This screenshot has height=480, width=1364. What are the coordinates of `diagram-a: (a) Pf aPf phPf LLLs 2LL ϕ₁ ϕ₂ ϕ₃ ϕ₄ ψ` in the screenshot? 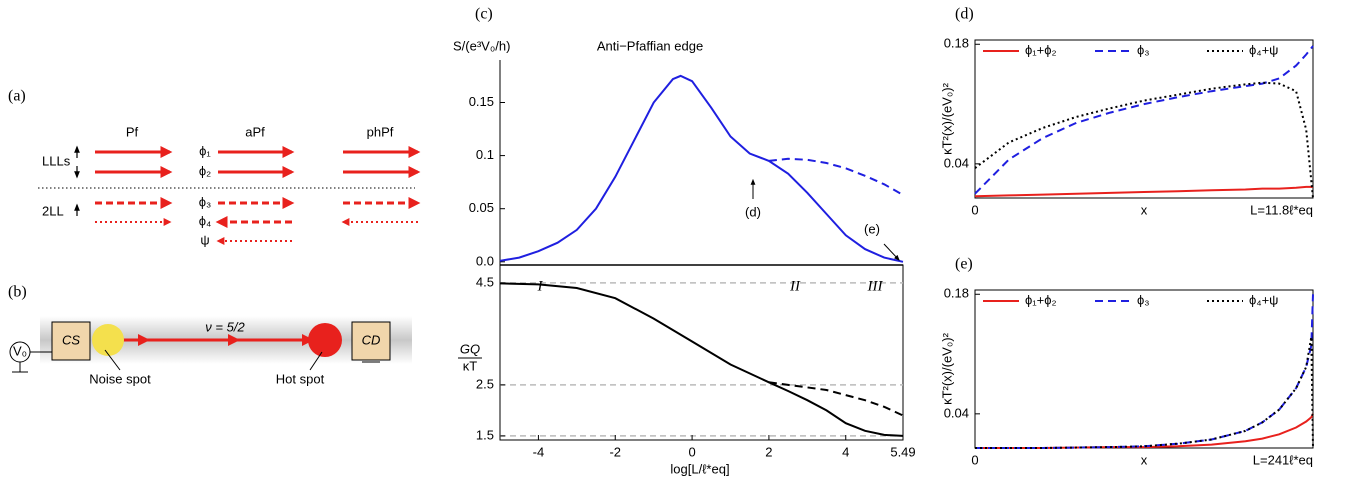 It's located at (214, 167).